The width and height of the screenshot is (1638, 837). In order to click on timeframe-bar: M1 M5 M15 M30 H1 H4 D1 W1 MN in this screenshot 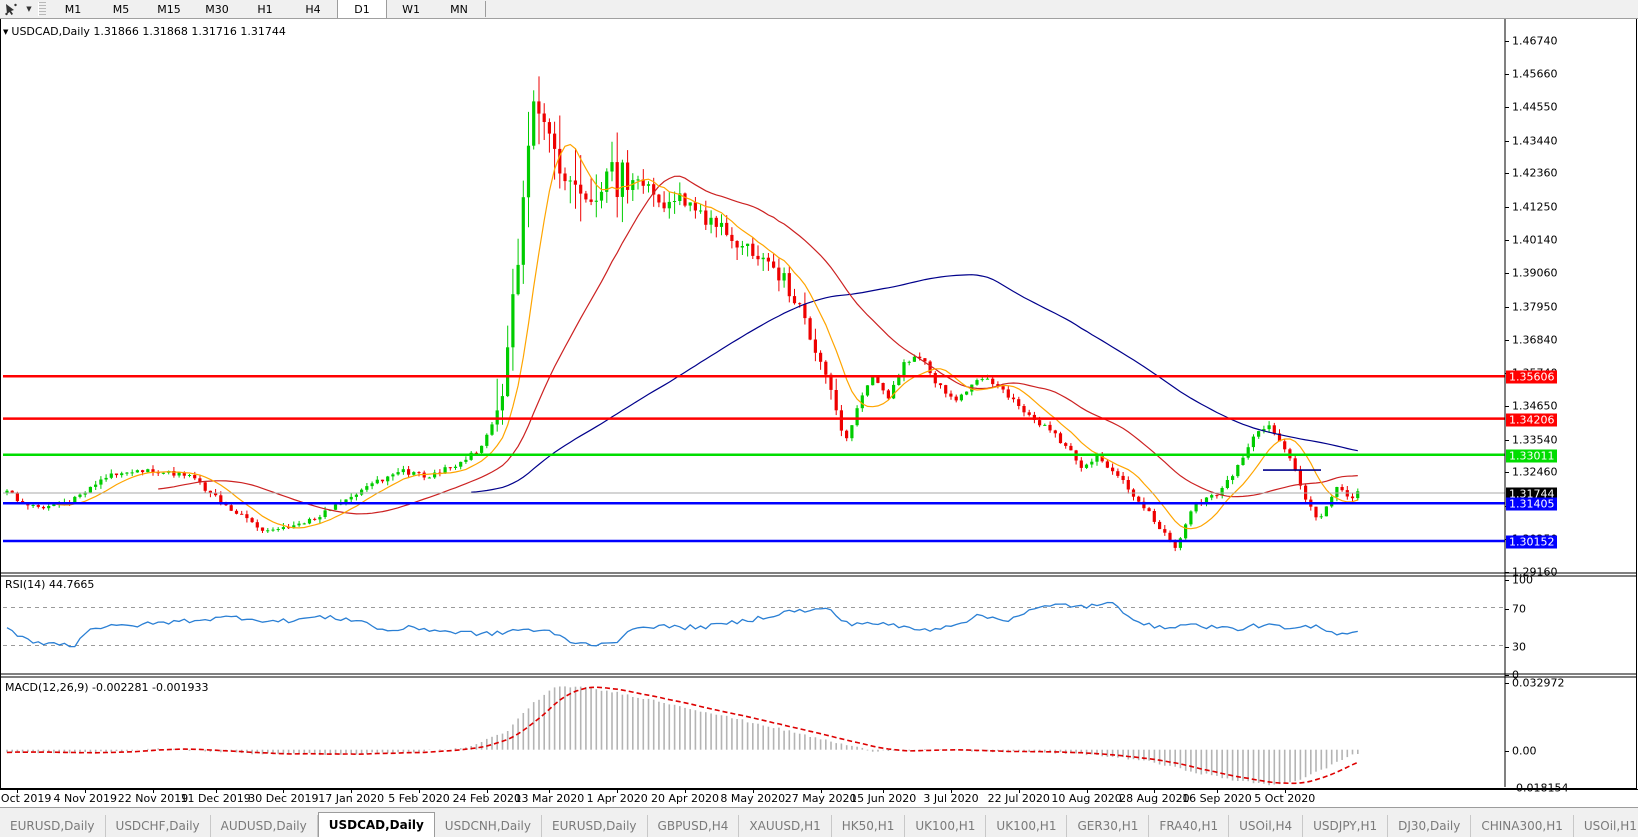, I will do `click(266, 9)`.